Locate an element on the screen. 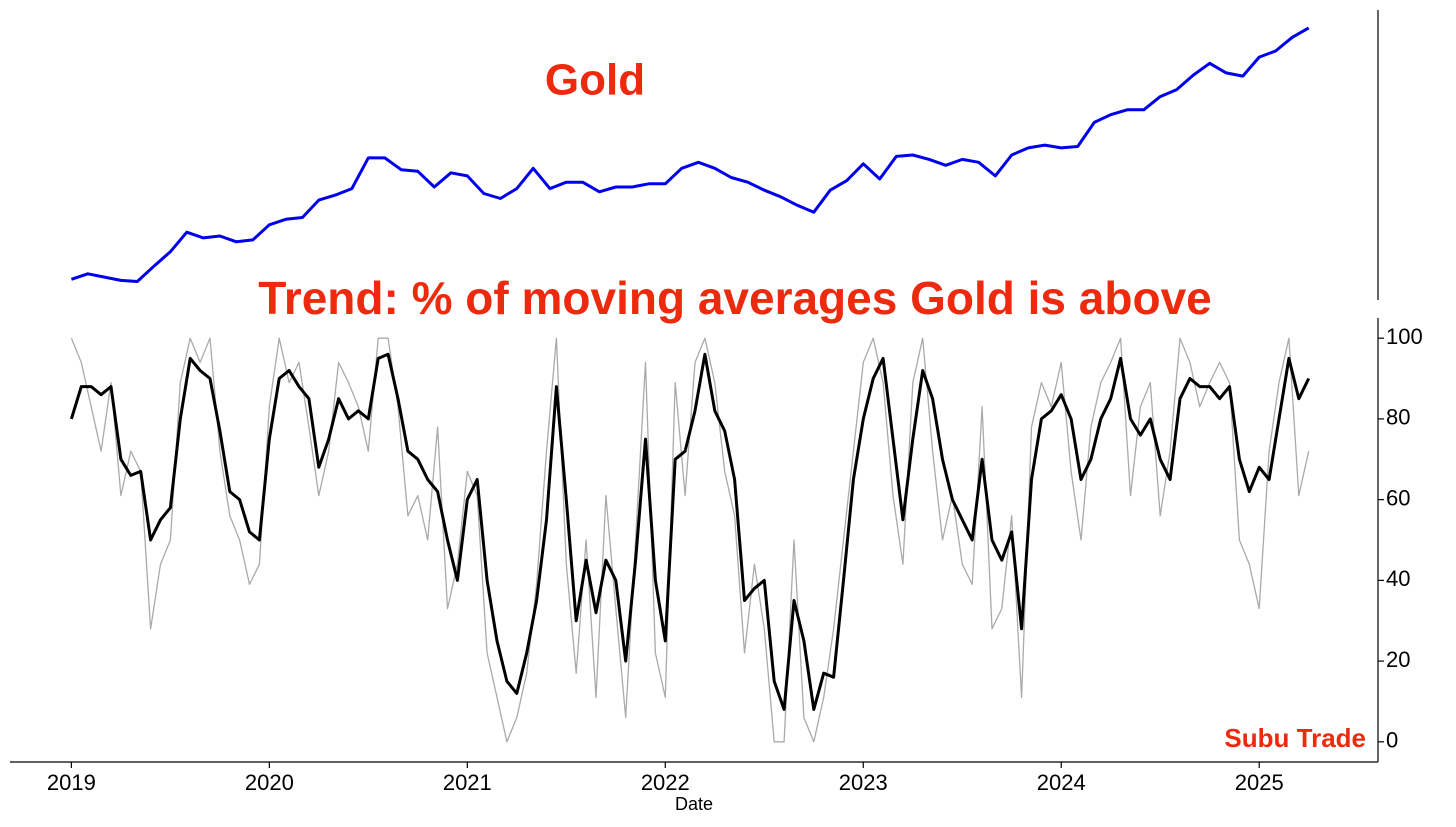 This screenshot has height=827, width=1456. y-tick-label: 60 is located at coordinates (1398, 497).